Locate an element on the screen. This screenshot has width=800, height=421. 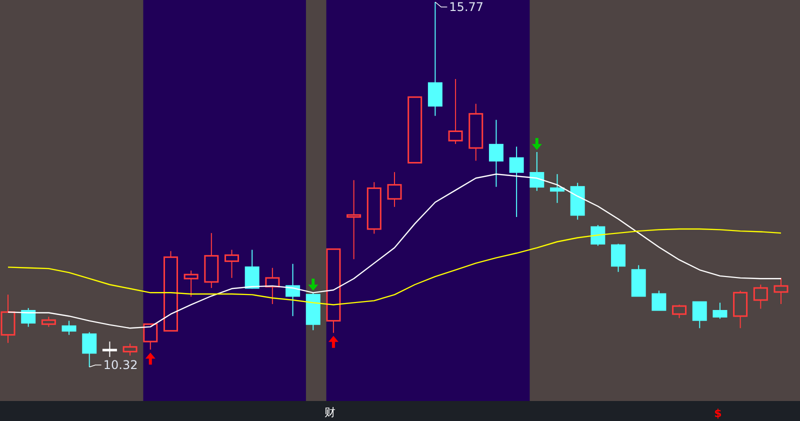
annotation: 15.77 is located at coordinates (466, 7).